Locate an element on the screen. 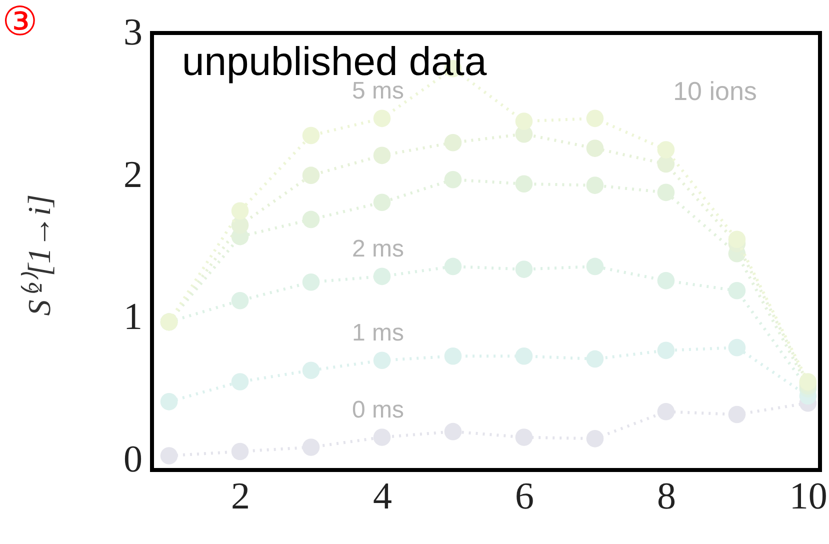  x-tick-label: 4 is located at coordinates (382, 497).